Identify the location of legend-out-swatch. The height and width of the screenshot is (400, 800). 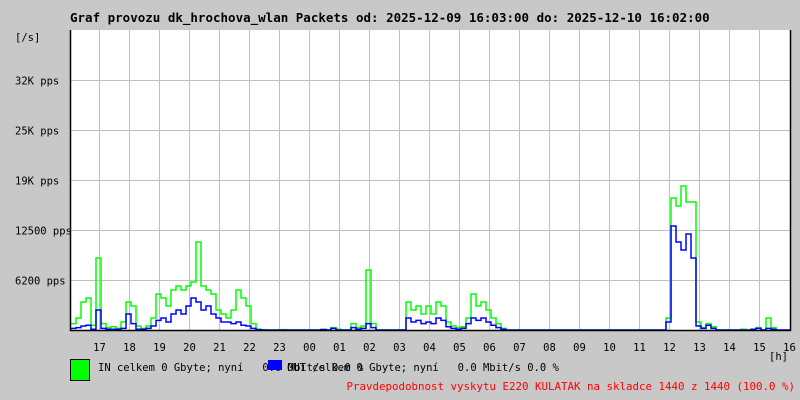
(275, 365).